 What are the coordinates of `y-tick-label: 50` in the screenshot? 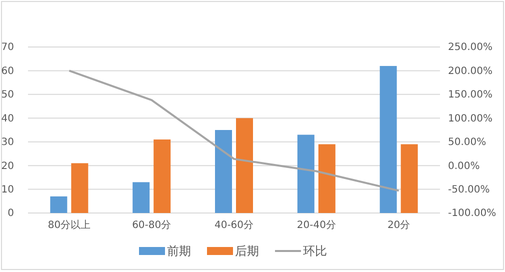 It's located at (7, 95).